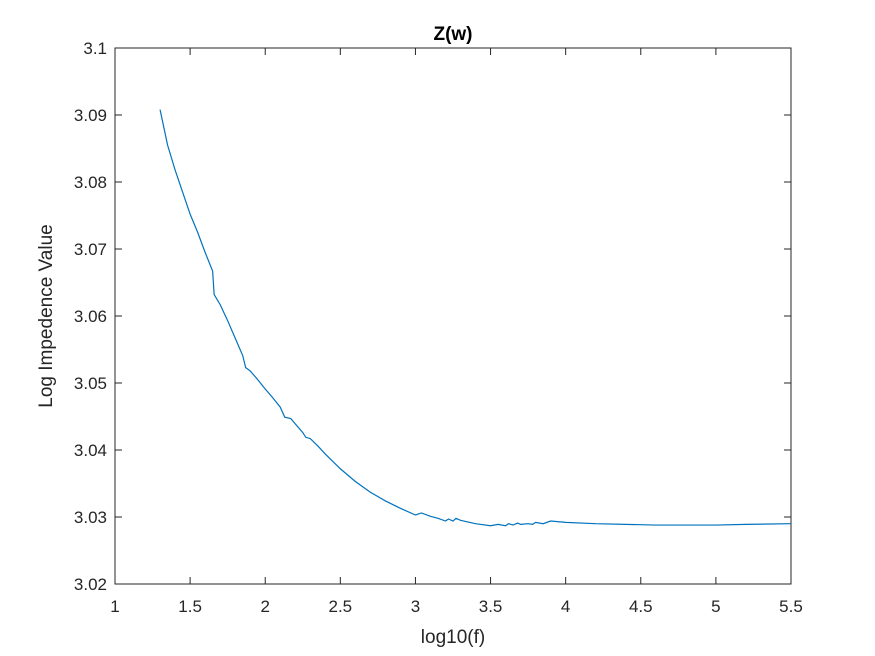 This screenshot has height=656, width=875. Describe the element at coordinates (715, 606) in the screenshot. I see `x-tick-label: 5` at that location.